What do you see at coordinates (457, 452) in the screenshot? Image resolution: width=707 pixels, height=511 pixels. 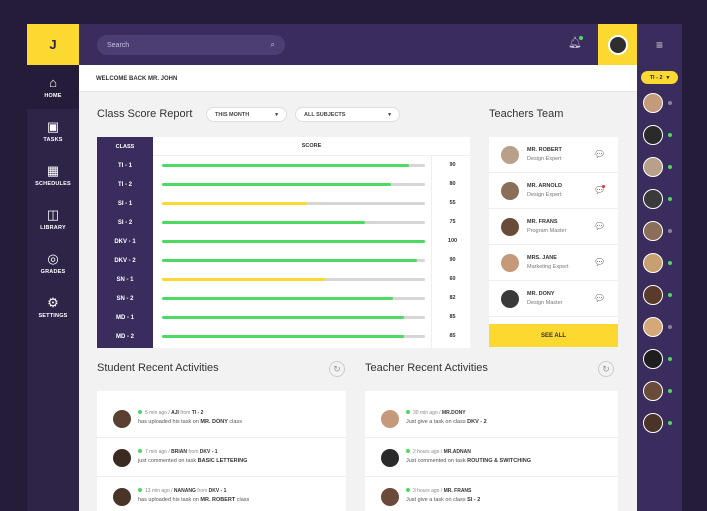 I see `activity-user: MR.ADNAN` at bounding box center [457, 452].